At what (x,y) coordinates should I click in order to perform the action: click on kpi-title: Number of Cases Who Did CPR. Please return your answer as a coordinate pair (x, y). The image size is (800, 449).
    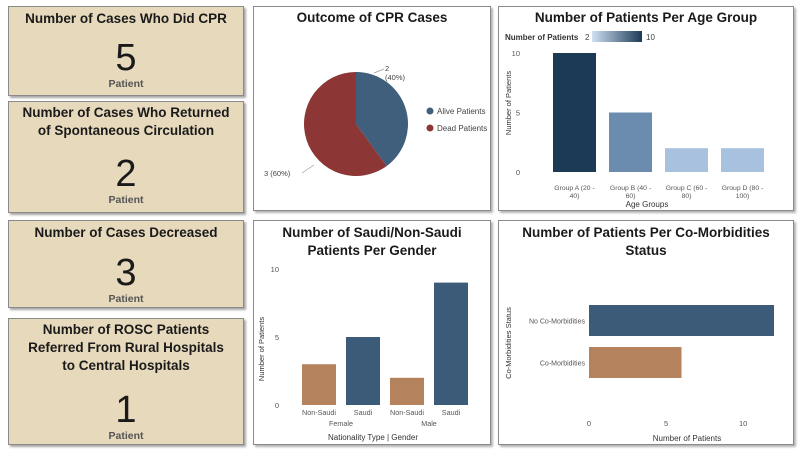
    Looking at the image, I should click on (126, 18).